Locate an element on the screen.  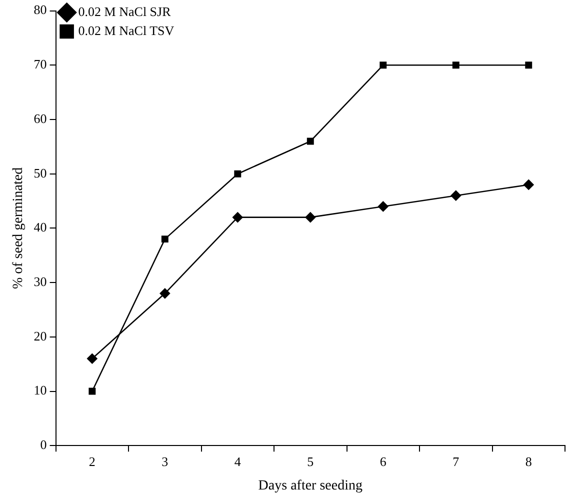
x-tick-label: 5 is located at coordinates (310, 461).